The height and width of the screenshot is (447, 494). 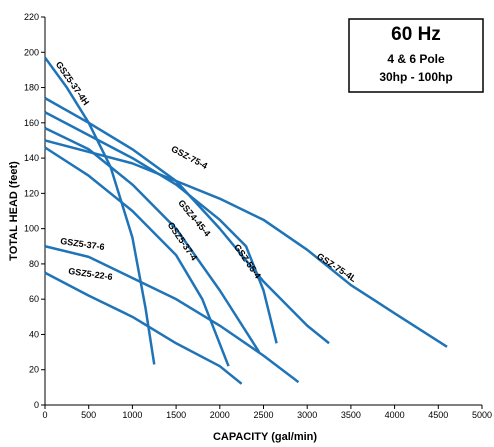 What do you see at coordinates (438, 415) in the screenshot?
I see `x-tick-label: 4500` at bounding box center [438, 415].